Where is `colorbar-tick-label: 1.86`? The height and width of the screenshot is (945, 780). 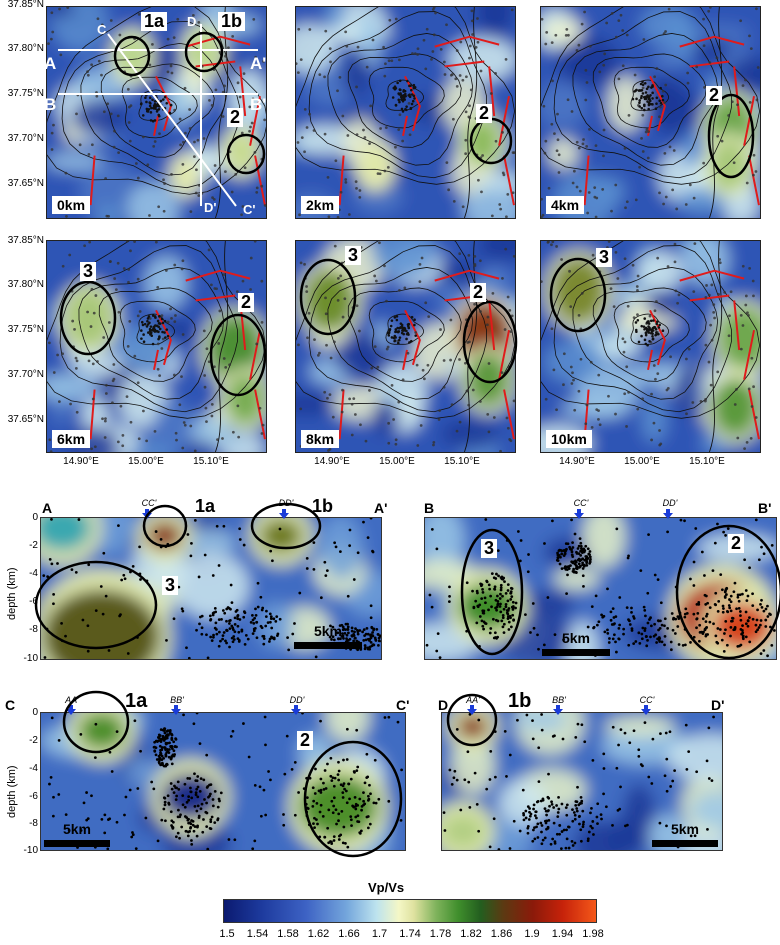
colorbar-tick-label: 1.86 is located at coordinates (501, 934).